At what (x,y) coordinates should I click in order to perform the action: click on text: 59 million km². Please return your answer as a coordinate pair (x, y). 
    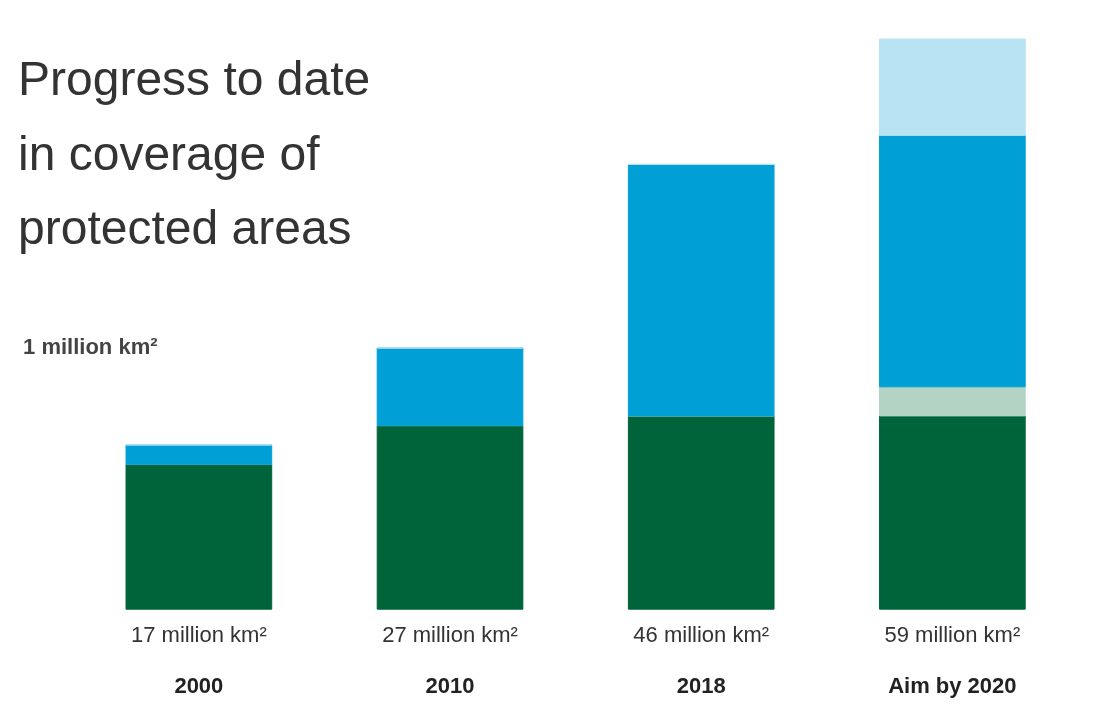
    Looking at the image, I should click on (952, 635).